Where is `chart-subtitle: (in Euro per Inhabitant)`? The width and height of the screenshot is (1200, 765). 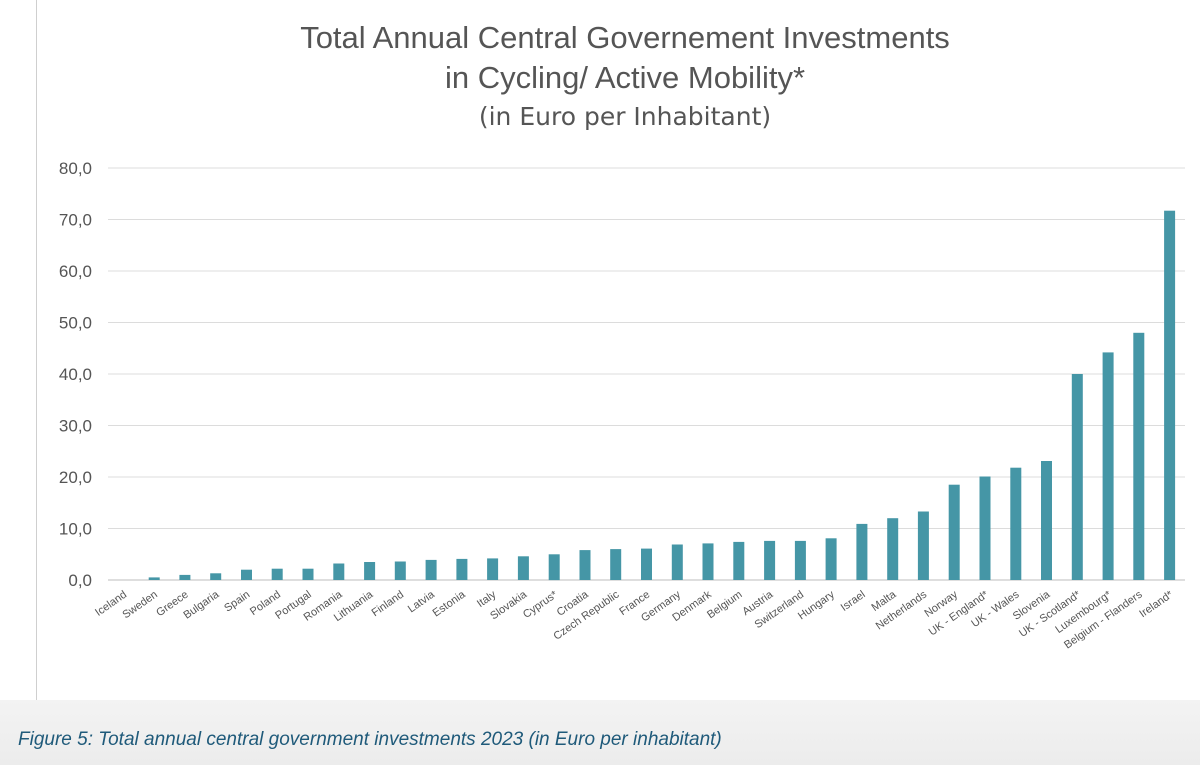
chart-subtitle: (in Euro per Inhabitant) is located at coordinates (625, 116).